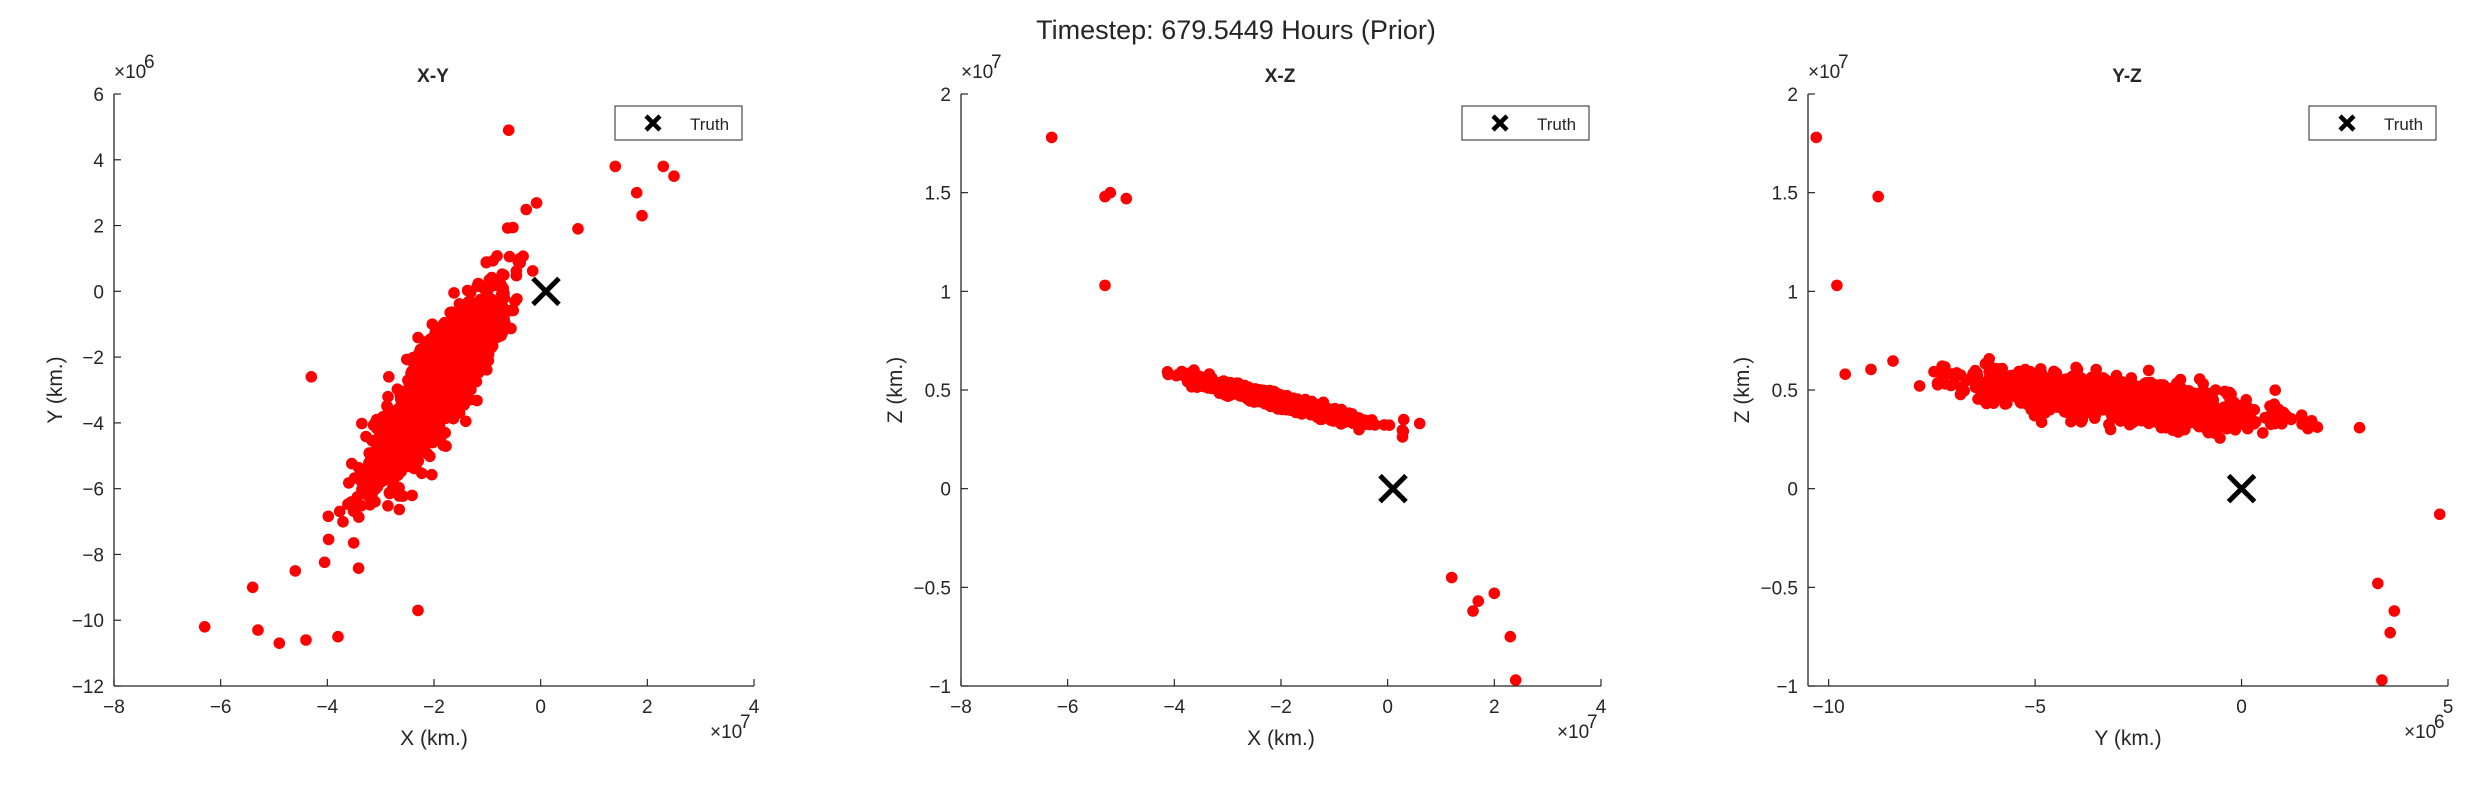  I want to click on x-tick-label: −5, so click(2035, 707).